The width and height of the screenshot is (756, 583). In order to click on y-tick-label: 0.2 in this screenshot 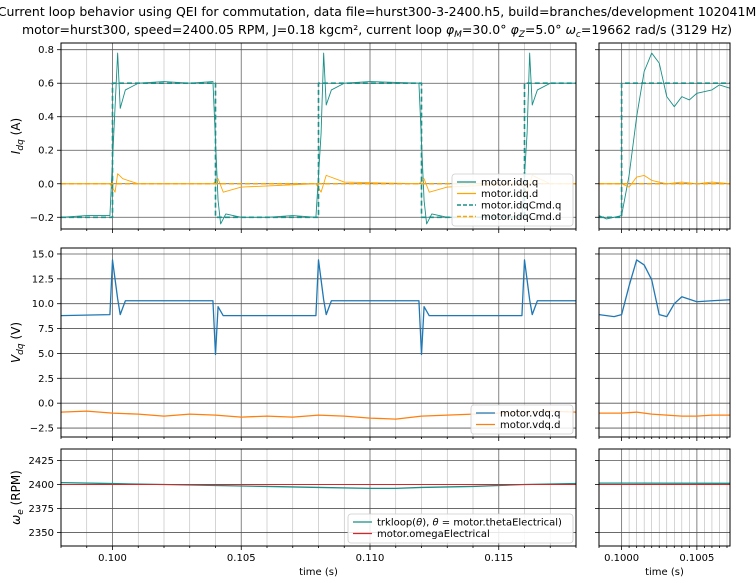, I will do `click(46, 151)`.